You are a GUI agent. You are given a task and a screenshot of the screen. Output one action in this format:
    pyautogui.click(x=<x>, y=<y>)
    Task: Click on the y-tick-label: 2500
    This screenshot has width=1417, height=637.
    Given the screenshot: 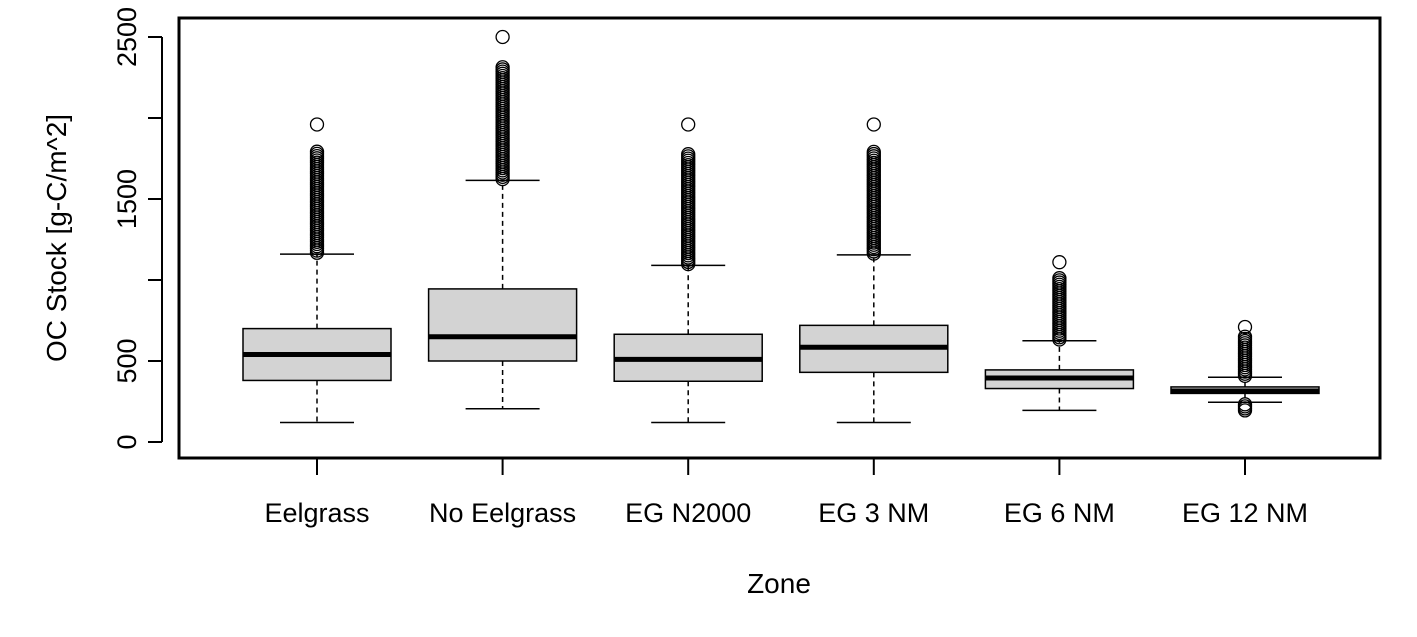 What is the action you would take?
    pyautogui.click(x=127, y=37)
    